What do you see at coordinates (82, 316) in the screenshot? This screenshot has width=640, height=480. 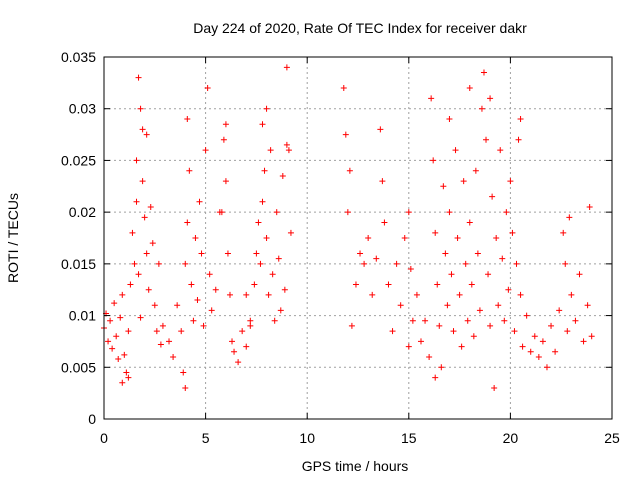 I see `y-tick-label: 0.01` at bounding box center [82, 316].